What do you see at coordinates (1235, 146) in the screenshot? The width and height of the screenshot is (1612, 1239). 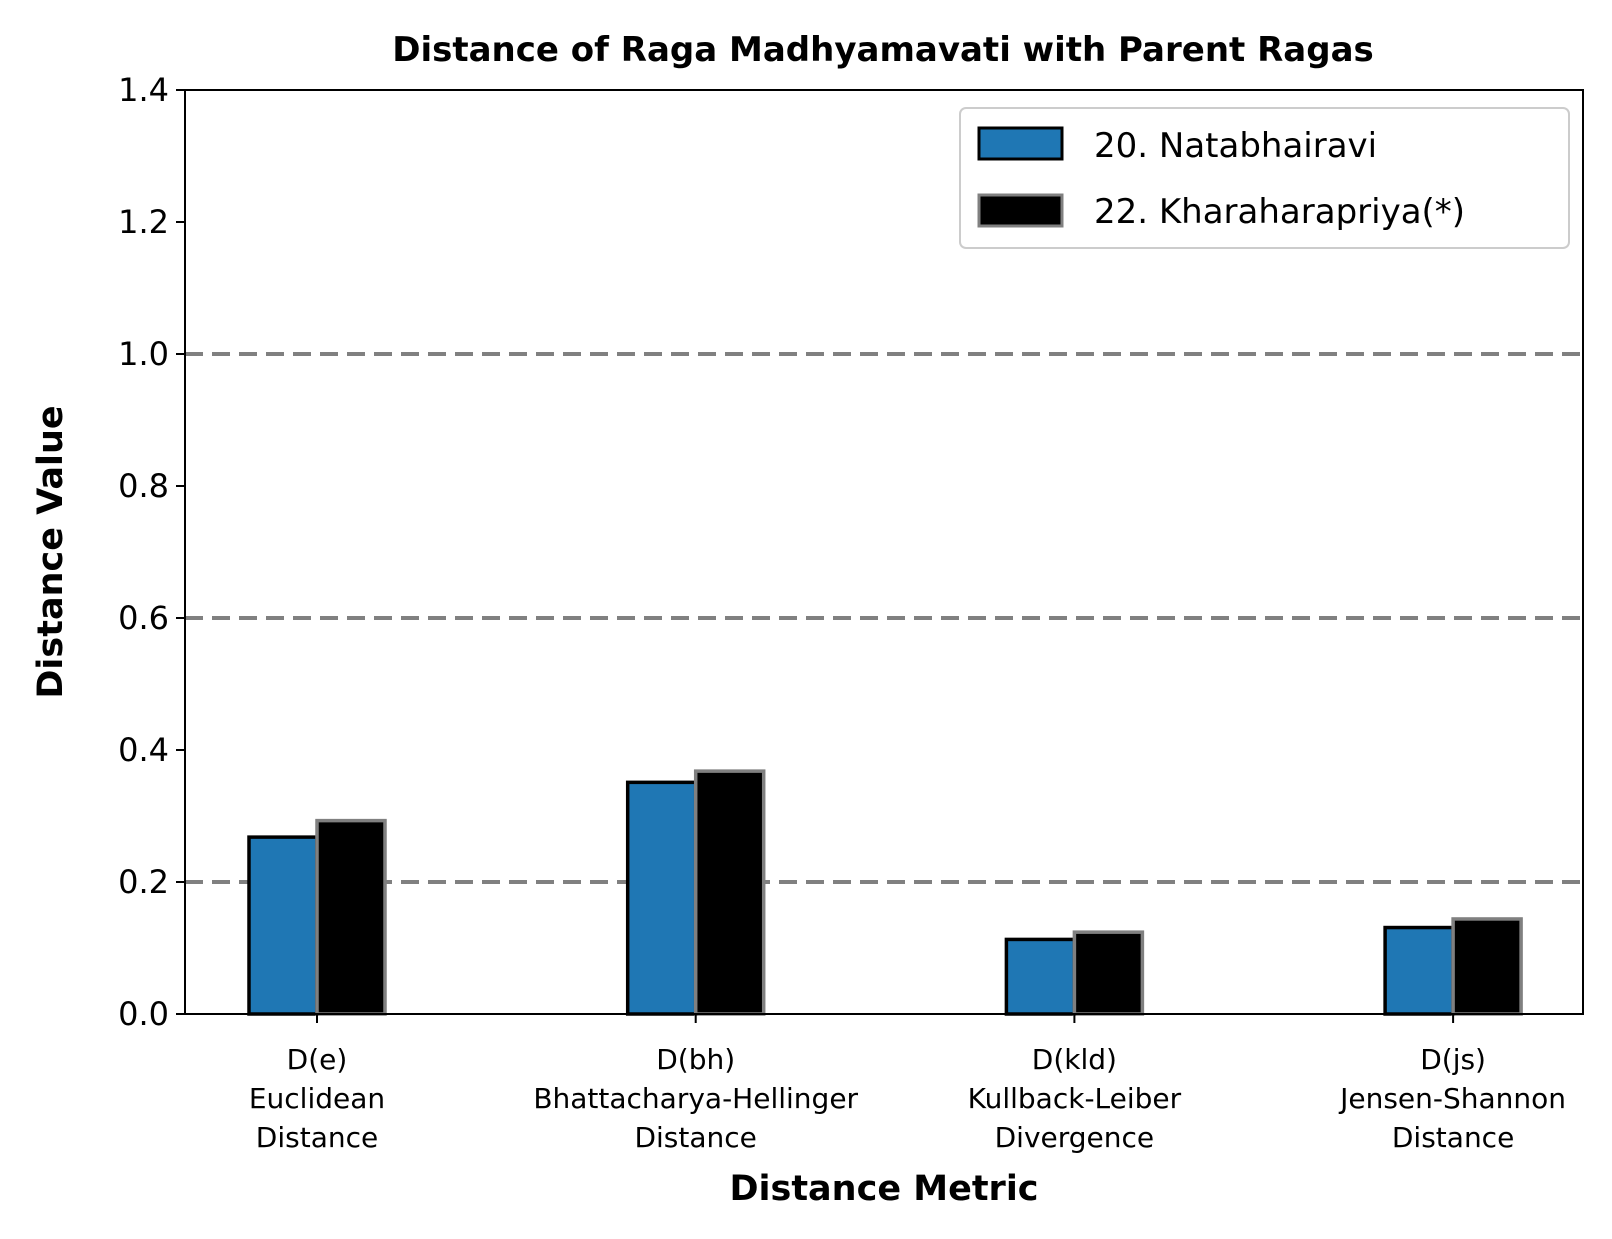 I see `legend-label-natabhairavi: 20. Natabhairavi` at bounding box center [1235, 146].